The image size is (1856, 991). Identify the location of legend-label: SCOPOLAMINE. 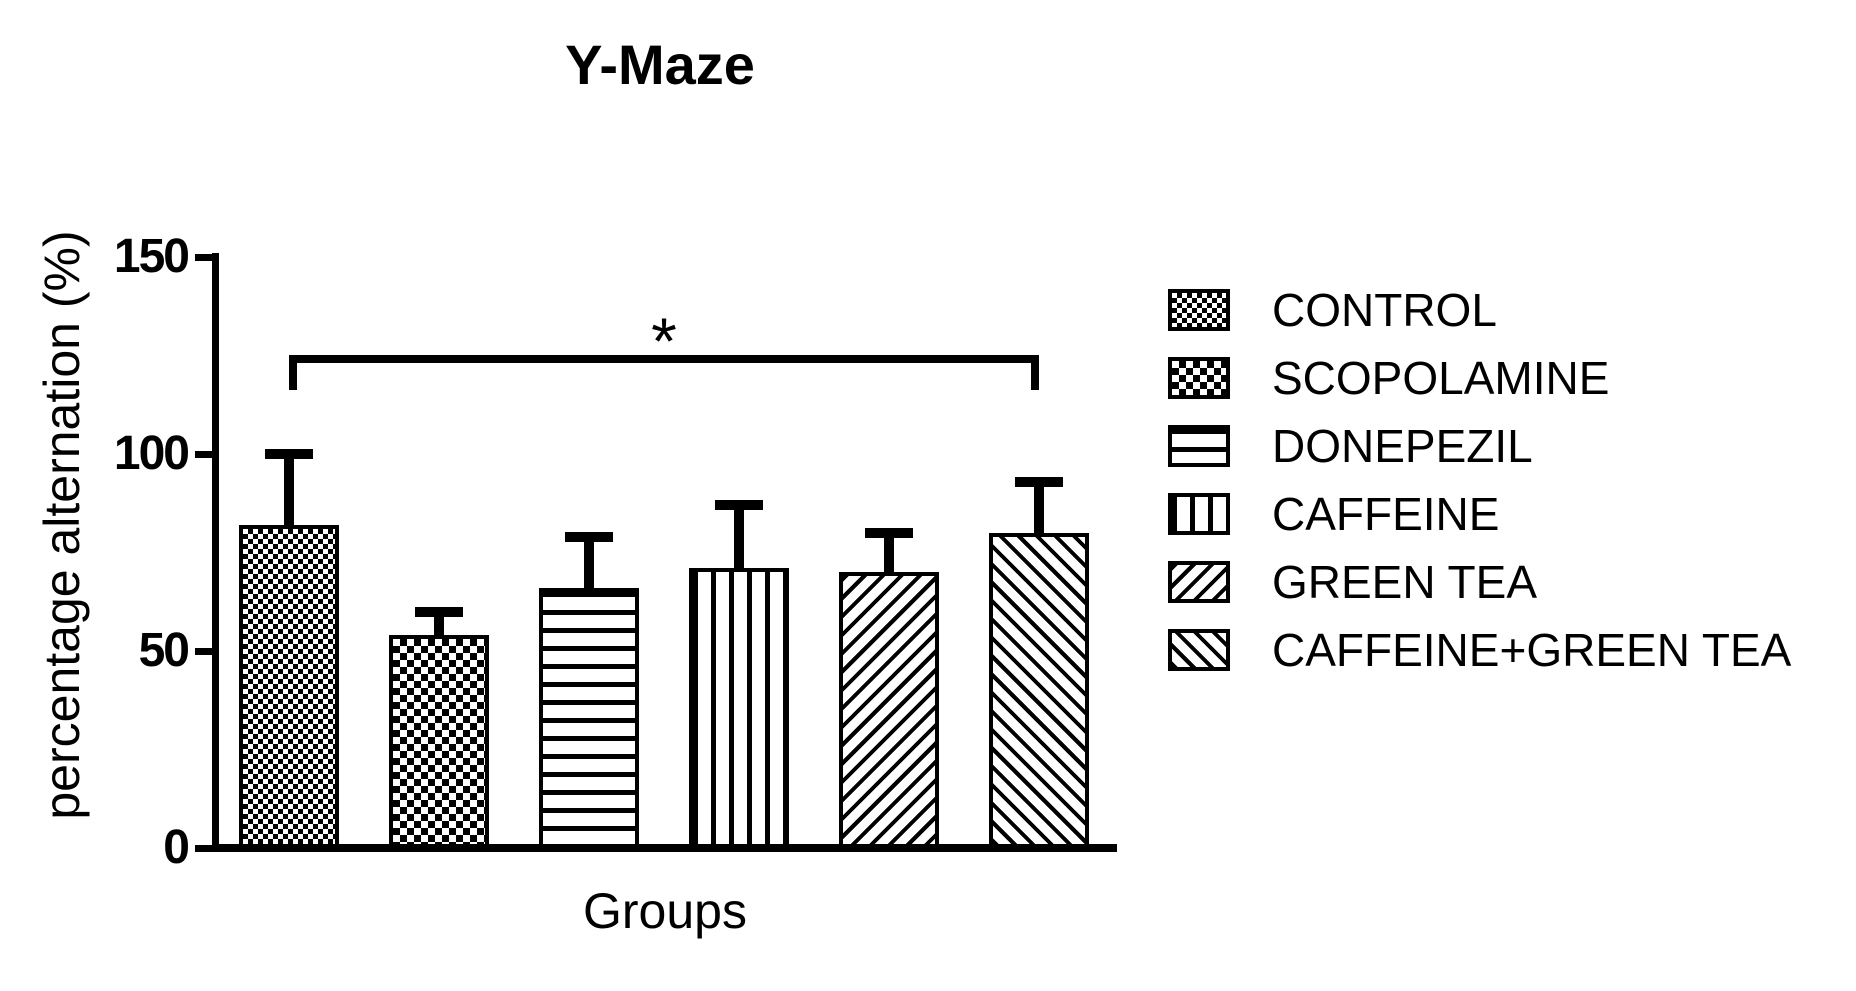
(1441, 378).